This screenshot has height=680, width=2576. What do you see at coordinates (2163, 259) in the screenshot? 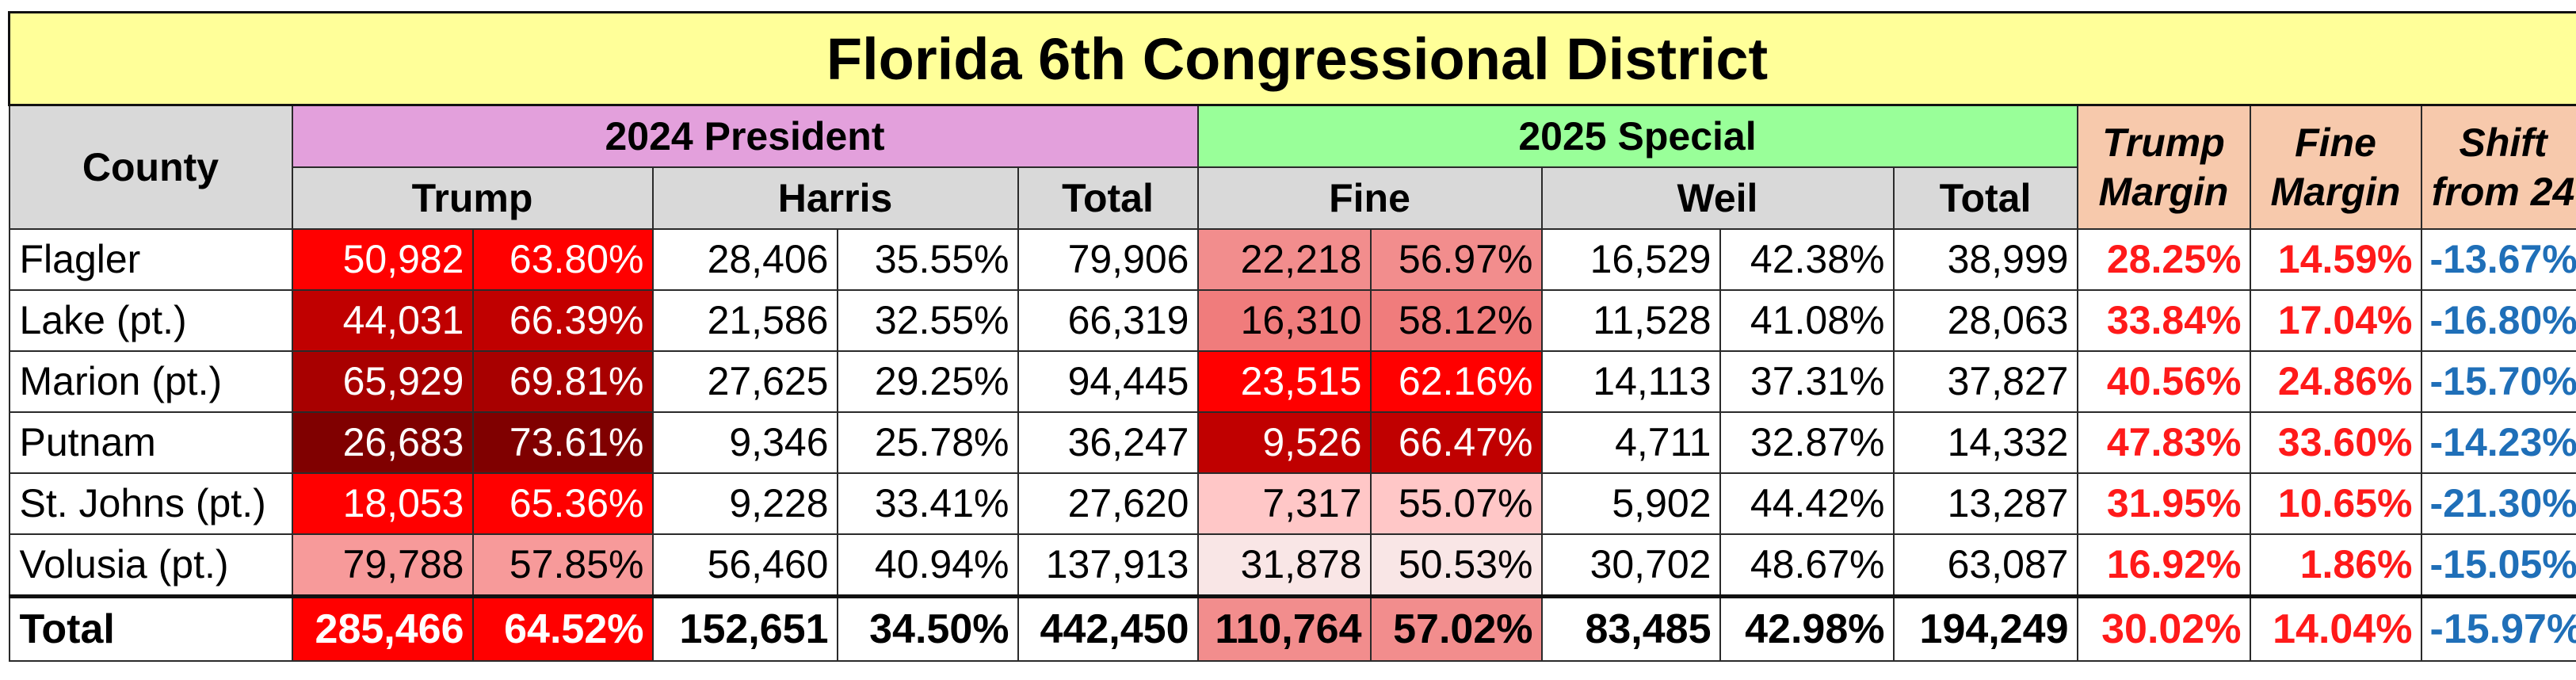
I see `trump-margin-cell: 28.25%` at bounding box center [2163, 259].